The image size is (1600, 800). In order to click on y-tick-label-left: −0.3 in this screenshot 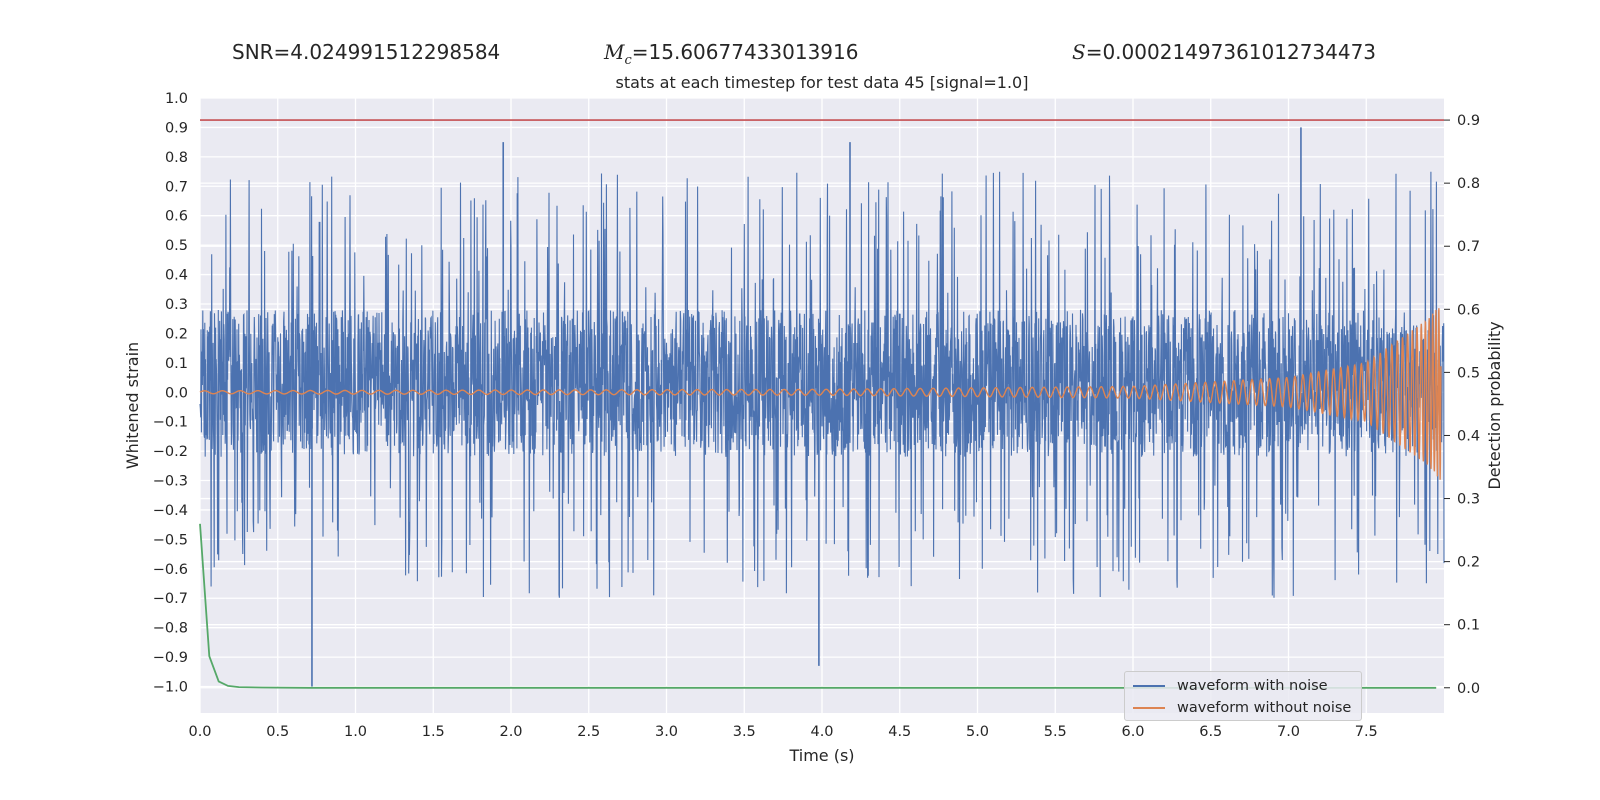, I will do `click(170, 482)`.